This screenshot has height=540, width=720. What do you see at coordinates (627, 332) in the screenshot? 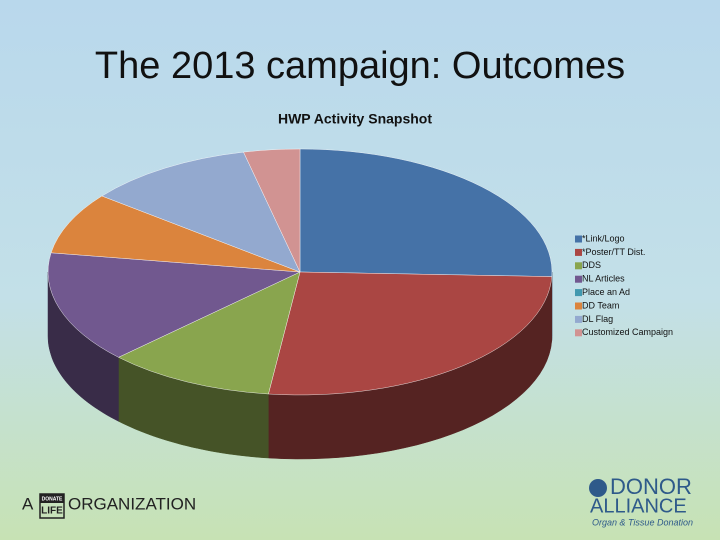
I see `legend-label: Customized Campaign` at bounding box center [627, 332].